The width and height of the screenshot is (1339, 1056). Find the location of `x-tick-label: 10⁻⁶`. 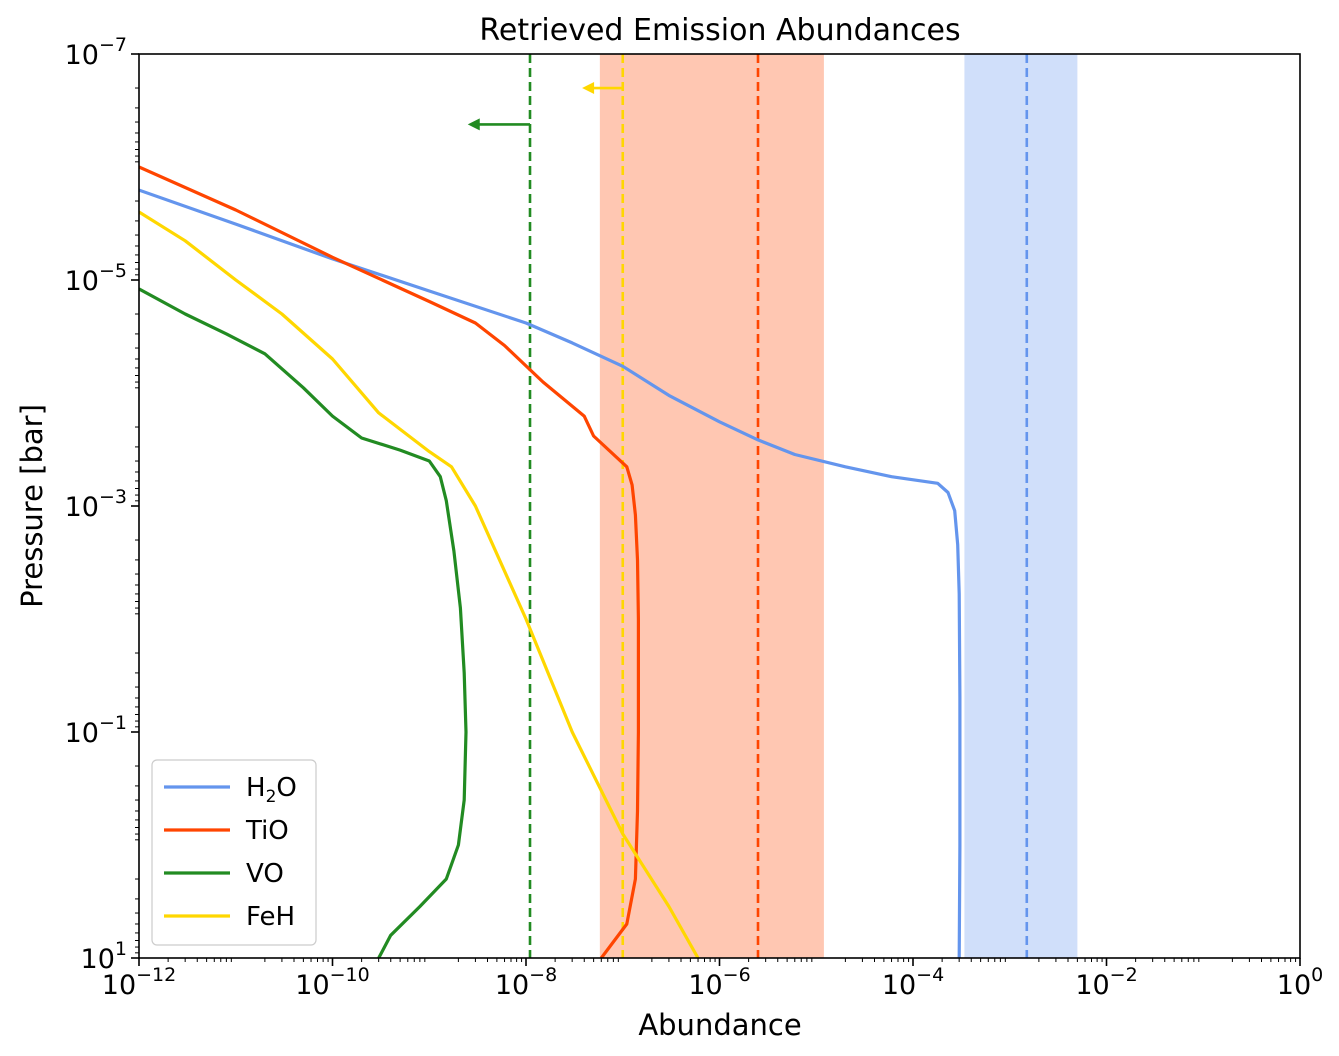

x-tick-label: 10⁻⁶ is located at coordinates (719, 982).